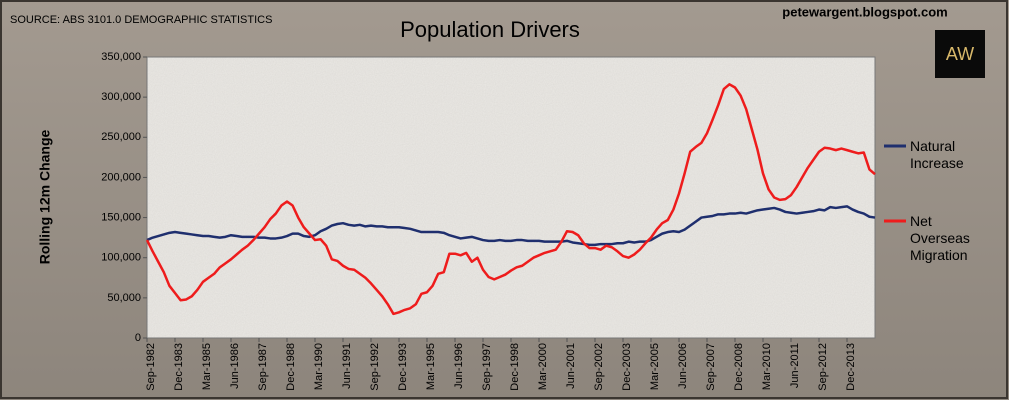 The image size is (1009, 400). I want to click on y-tick-label: 250,000, so click(121, 137).